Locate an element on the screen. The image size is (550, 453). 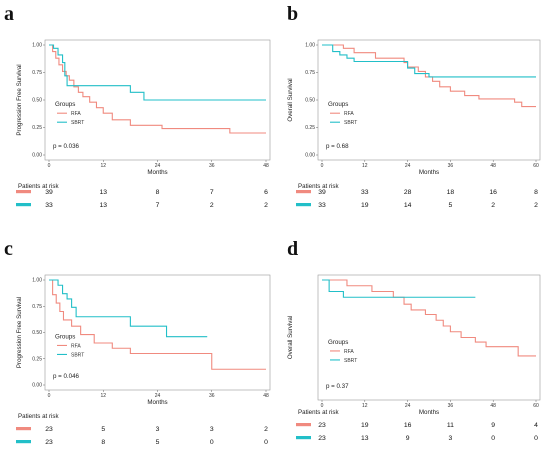
x-tick-label: 60 is located at coordinates (536, 166).